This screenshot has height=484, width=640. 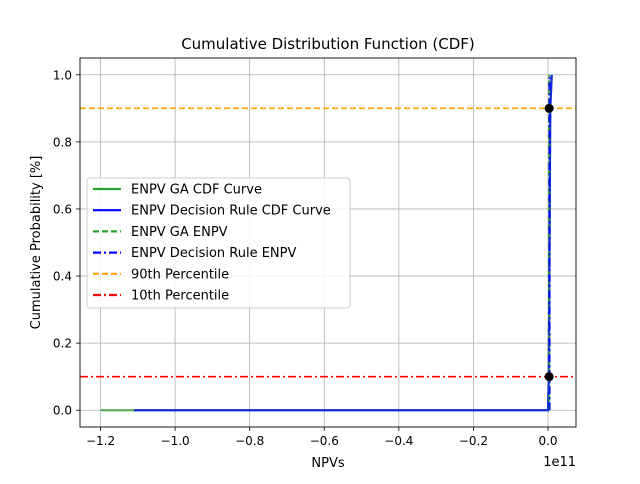 I want to click on legend-entry: ENPV Decision Rule CDF Curve, so click(x=231, y=211).